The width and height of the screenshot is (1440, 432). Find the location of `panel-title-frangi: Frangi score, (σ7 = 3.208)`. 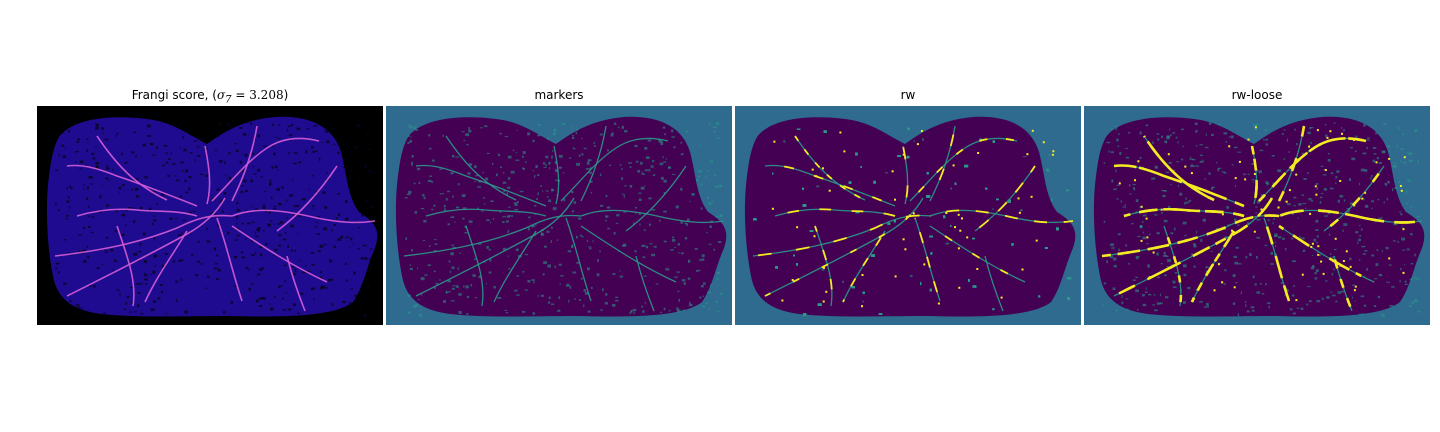

panel-title-frangi: Frangi score, (σ7 = 3.208) is located at coordinates (210, 97).